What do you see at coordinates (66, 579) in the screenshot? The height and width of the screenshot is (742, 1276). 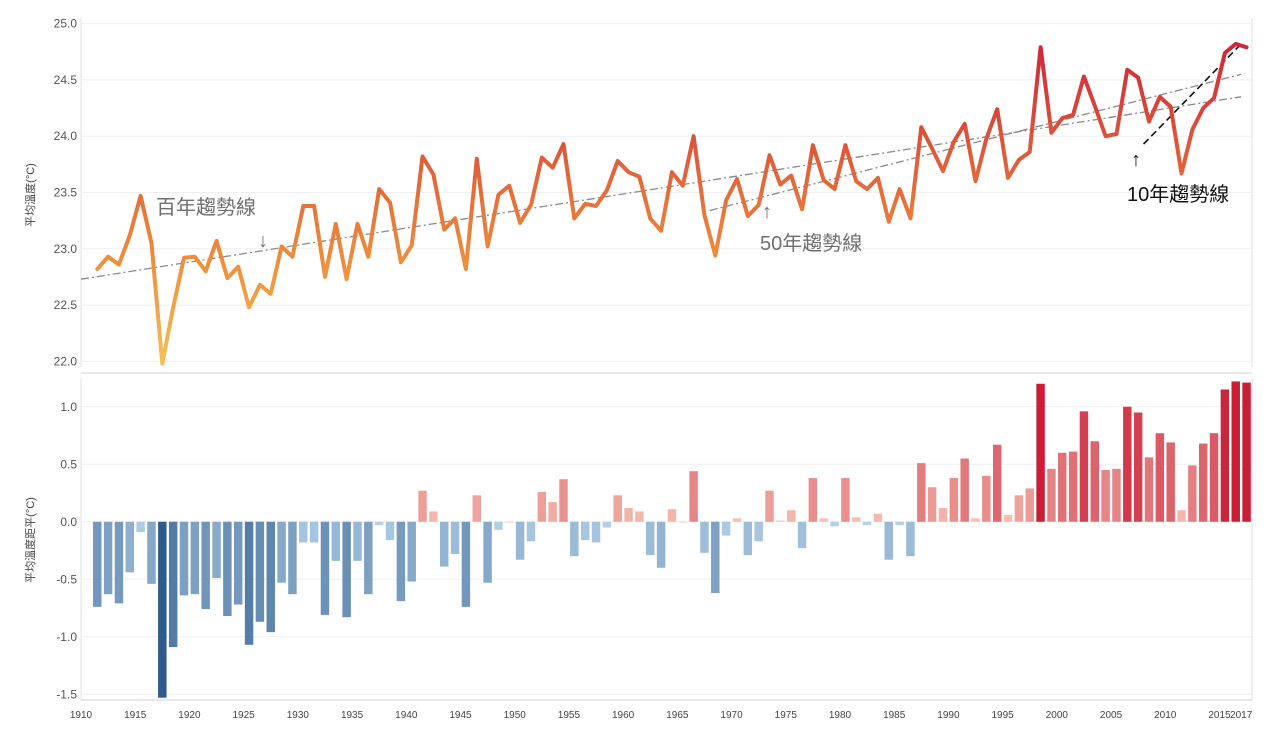 I see `bottom-y-tick-label: -0.5` at bounding box center [66, 579].